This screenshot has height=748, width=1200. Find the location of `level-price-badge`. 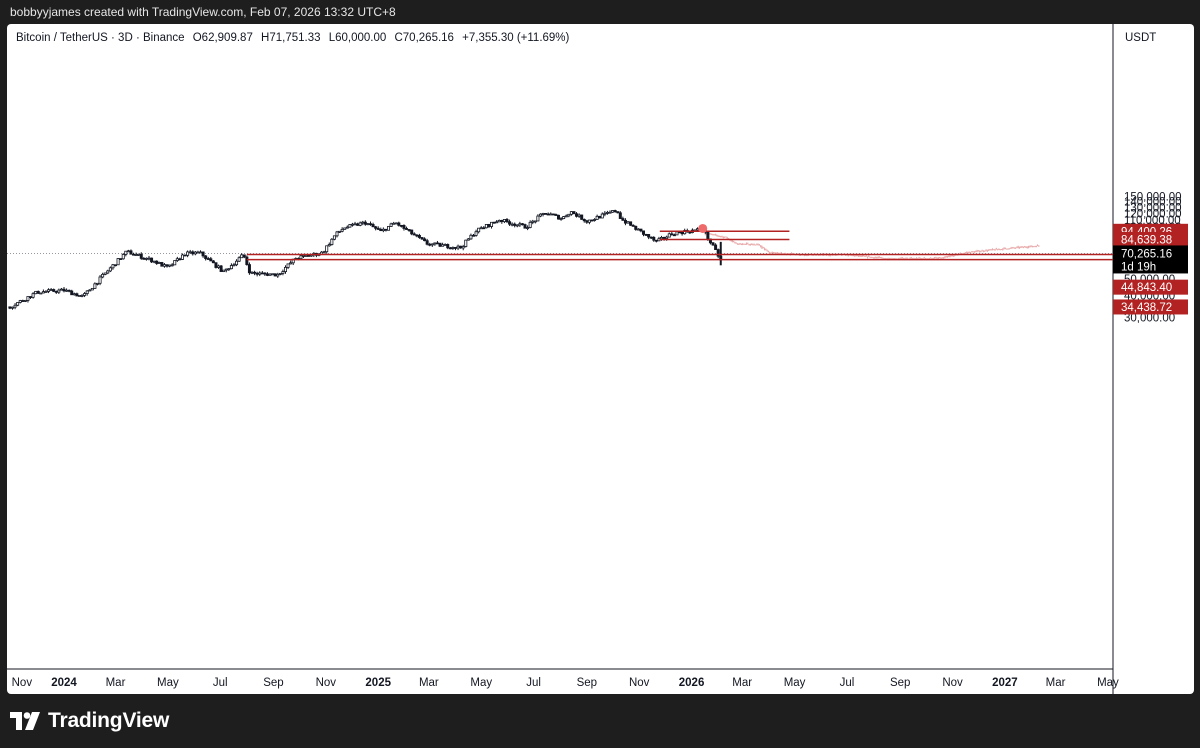

level-price-badge is located at coordinates (1150, 239).